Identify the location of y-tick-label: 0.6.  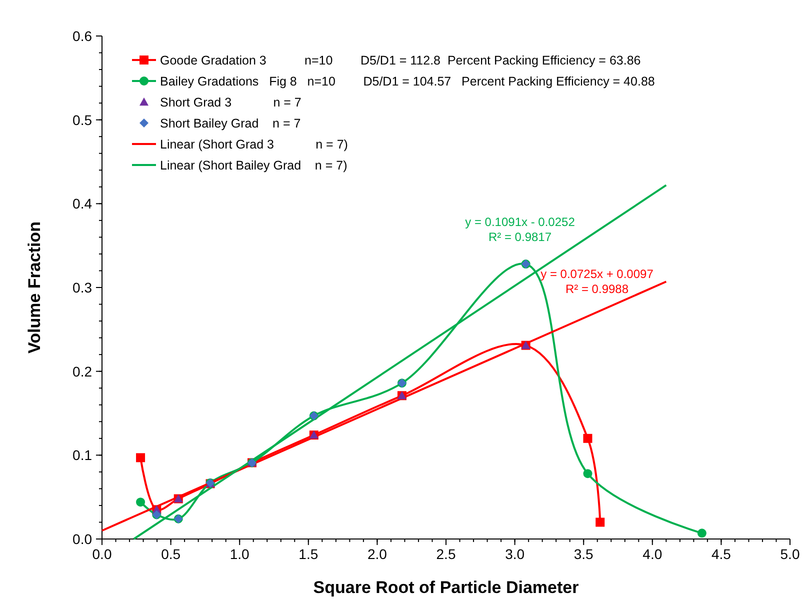
(82, 36).